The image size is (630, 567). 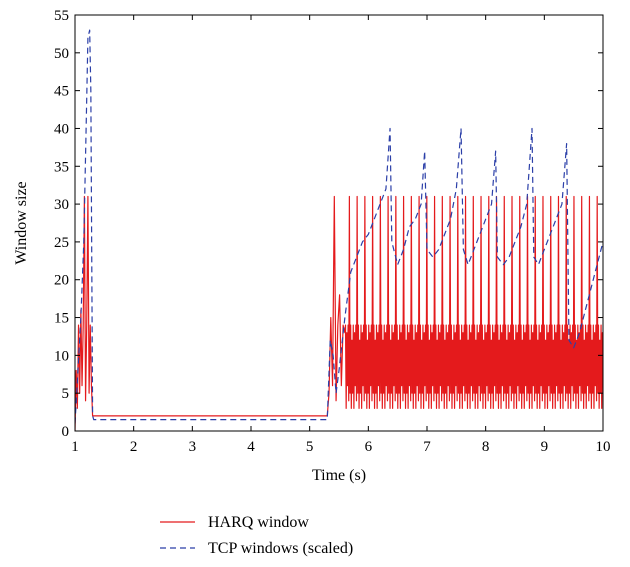 I want to click on x-tick-label: 4, so click(x=251, y=447).